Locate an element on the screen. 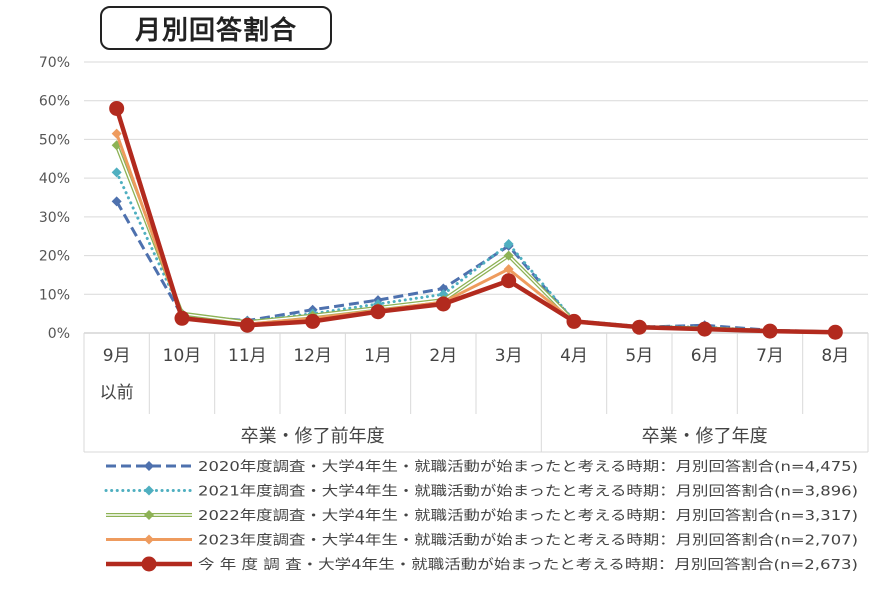  x-tick-label: 11月 is located at coordinates (247, 356).